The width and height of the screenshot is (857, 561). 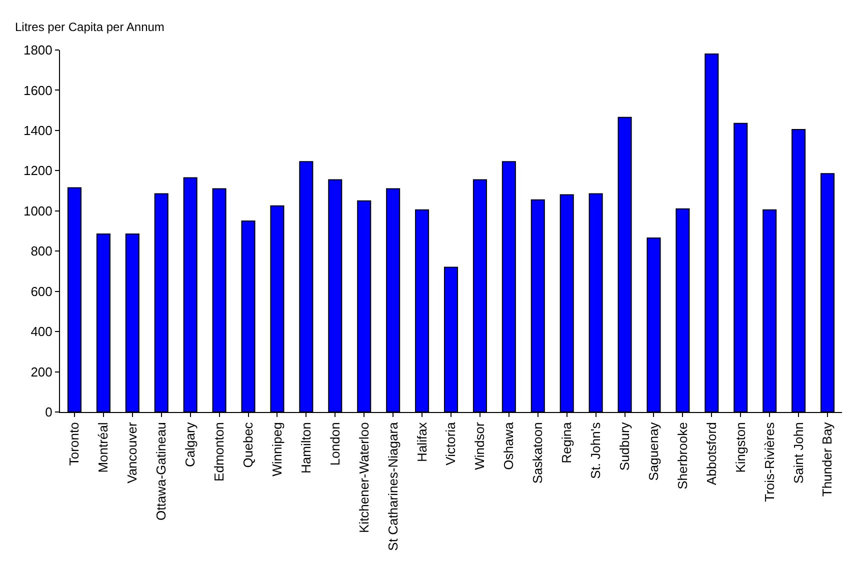 I want to click on x-tick-label: St Catharines-Niagara, so click(x=392, y=486).